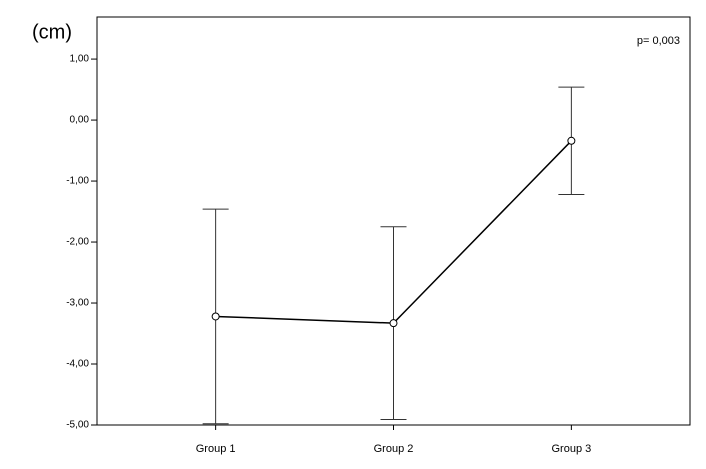  Describe the element at coordinates (52, 32) in the screenshot. I see `y-axis-label: (cm)` at that location.